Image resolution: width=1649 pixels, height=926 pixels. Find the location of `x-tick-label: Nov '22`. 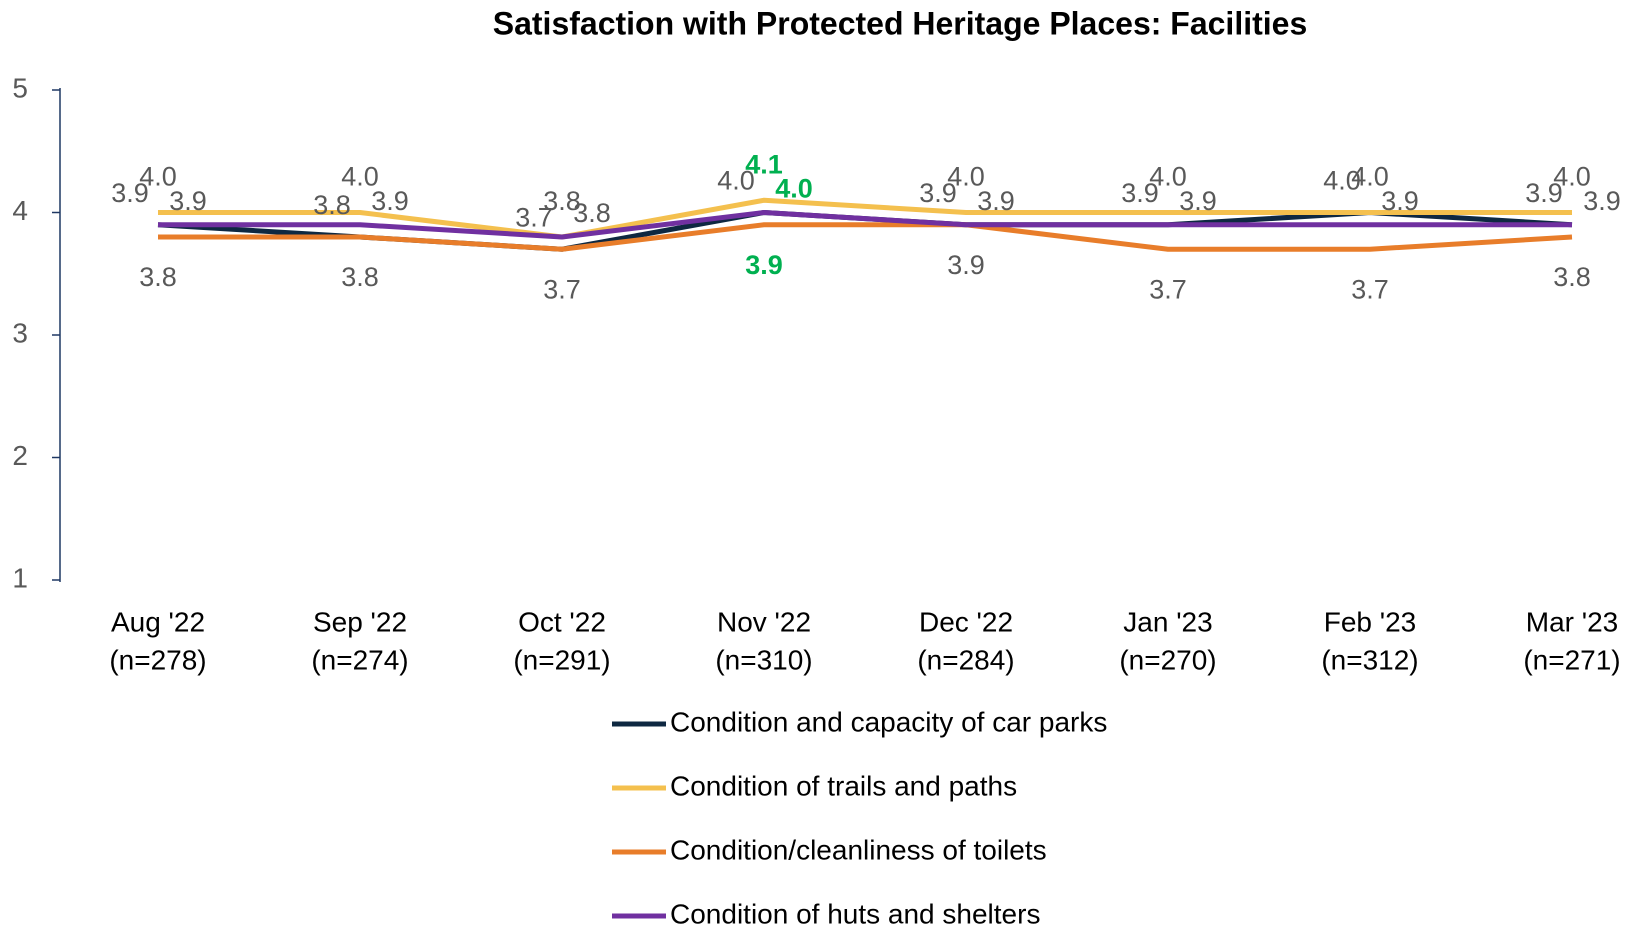

x-tick-label: Nov '22 is located at coordinates (764, 621).